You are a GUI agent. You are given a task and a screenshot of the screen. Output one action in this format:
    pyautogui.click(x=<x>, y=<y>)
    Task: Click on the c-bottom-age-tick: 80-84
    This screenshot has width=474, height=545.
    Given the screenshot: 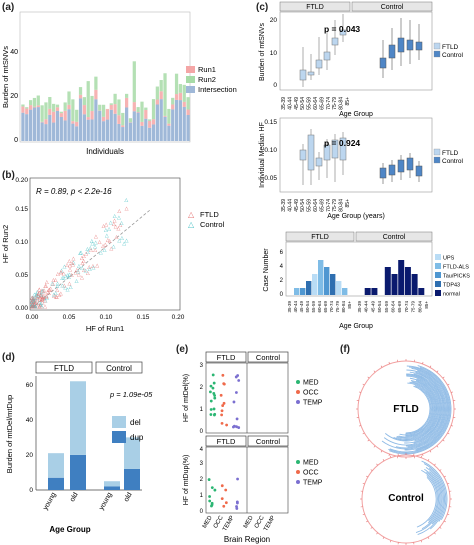 What is the action you would take?
    pyautogui.click(x=419, y=307)
    